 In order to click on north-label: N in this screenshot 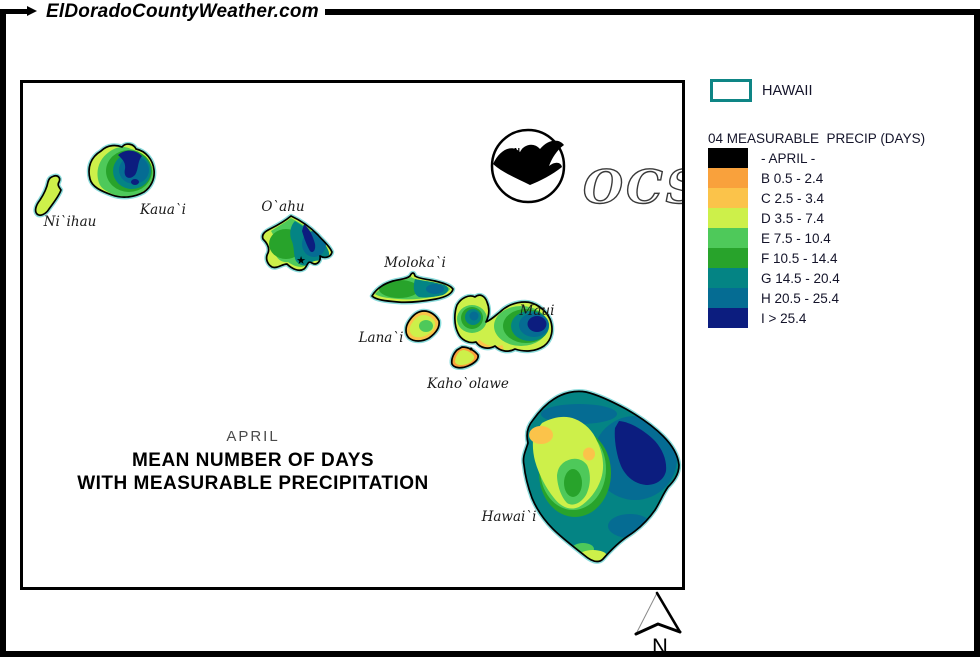, I will do `click(660, 646)`.